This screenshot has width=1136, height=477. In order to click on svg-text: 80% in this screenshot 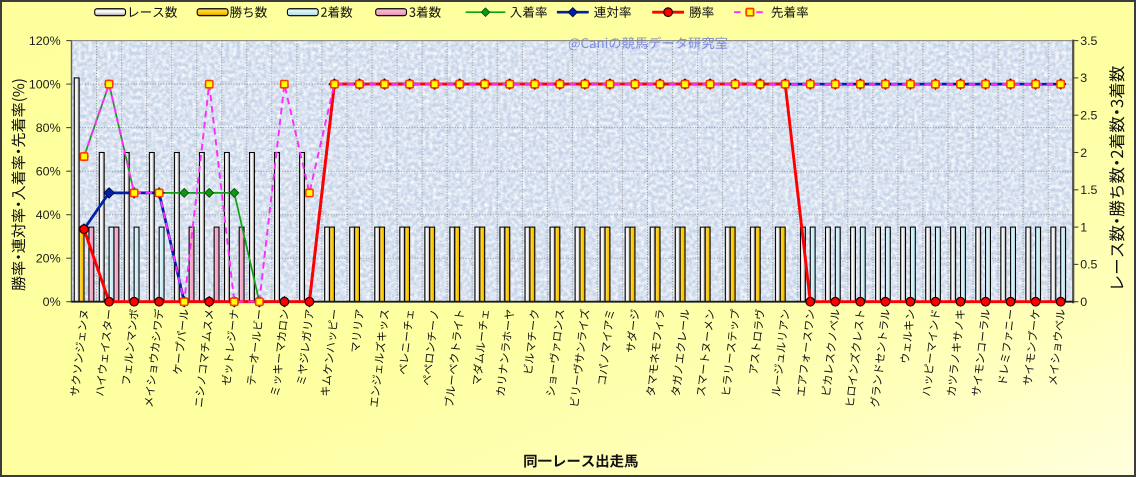, I will do `click(48, 128)`.